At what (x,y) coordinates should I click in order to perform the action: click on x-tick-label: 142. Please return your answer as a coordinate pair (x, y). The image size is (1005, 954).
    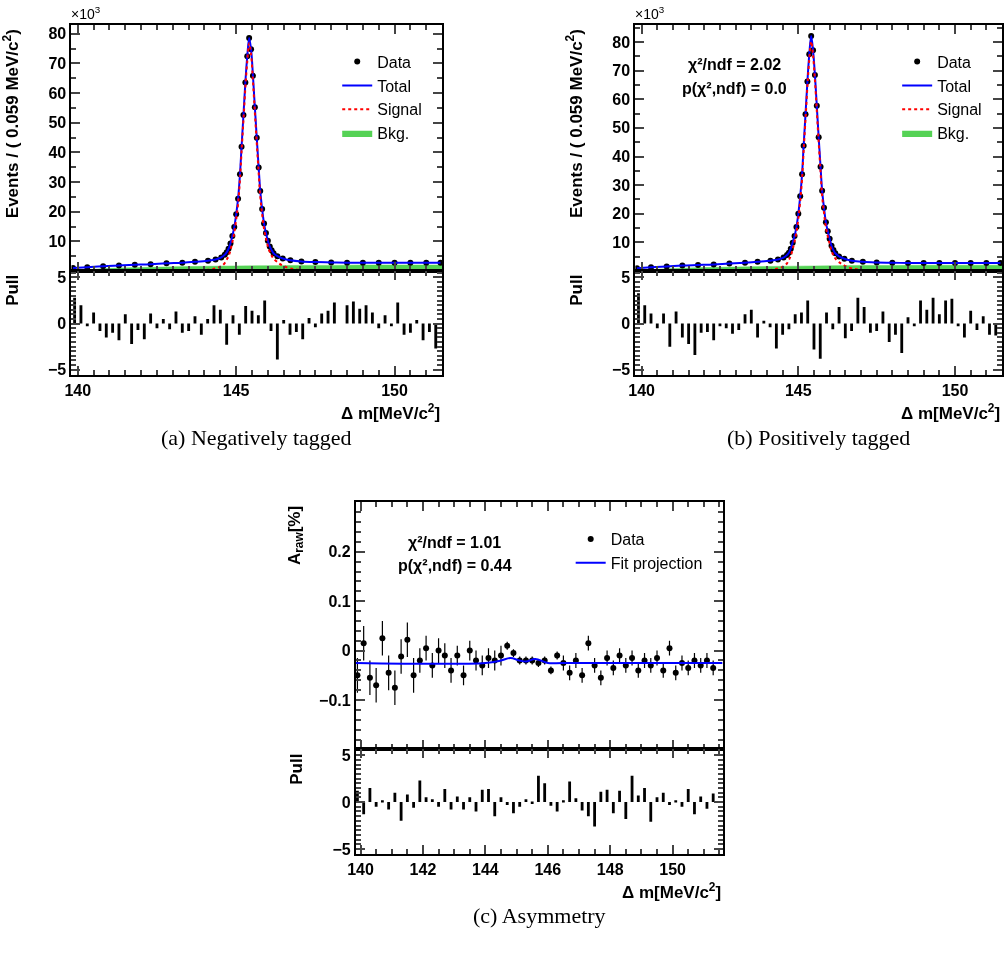
    Looking at the image, I should click on (423, 869).